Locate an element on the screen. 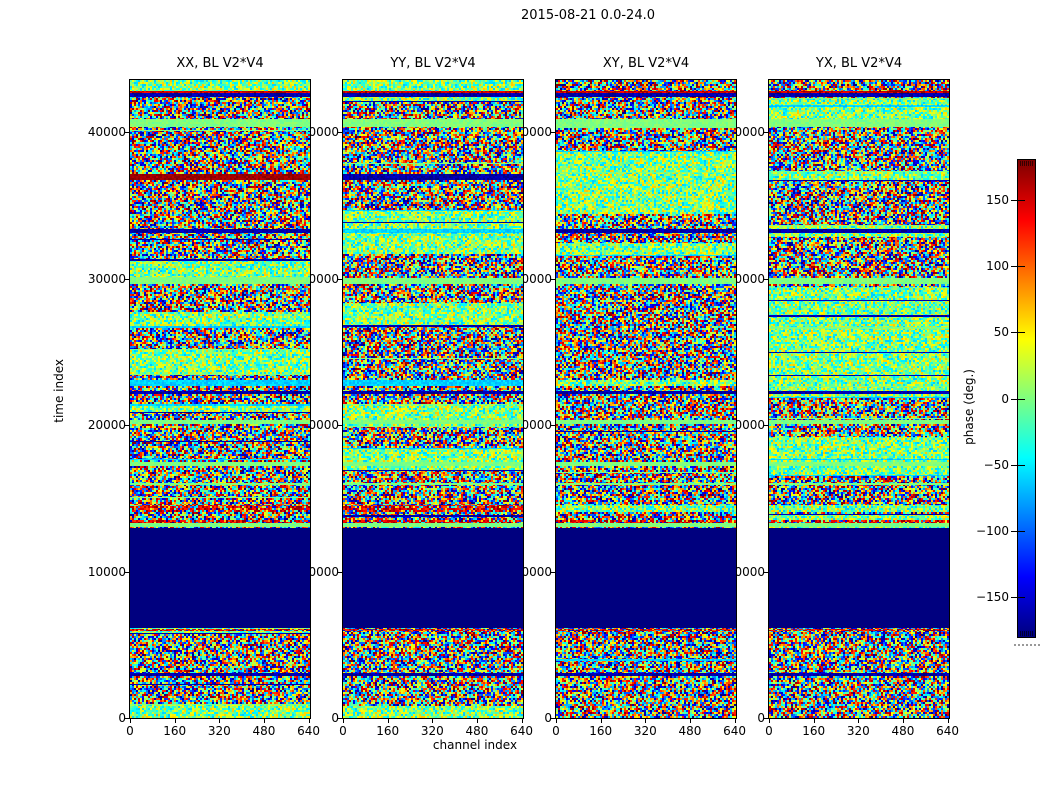 Image resolution: width=1050 pixels, height=800 pixels. heatmap-canvas-xx is located at coordinates (220, 399).